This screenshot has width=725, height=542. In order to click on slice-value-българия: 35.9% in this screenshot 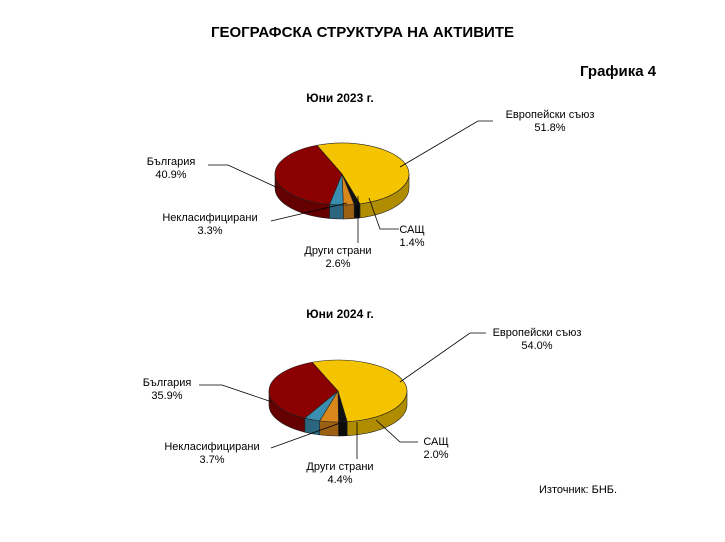, I will do `click(166, 396)`.